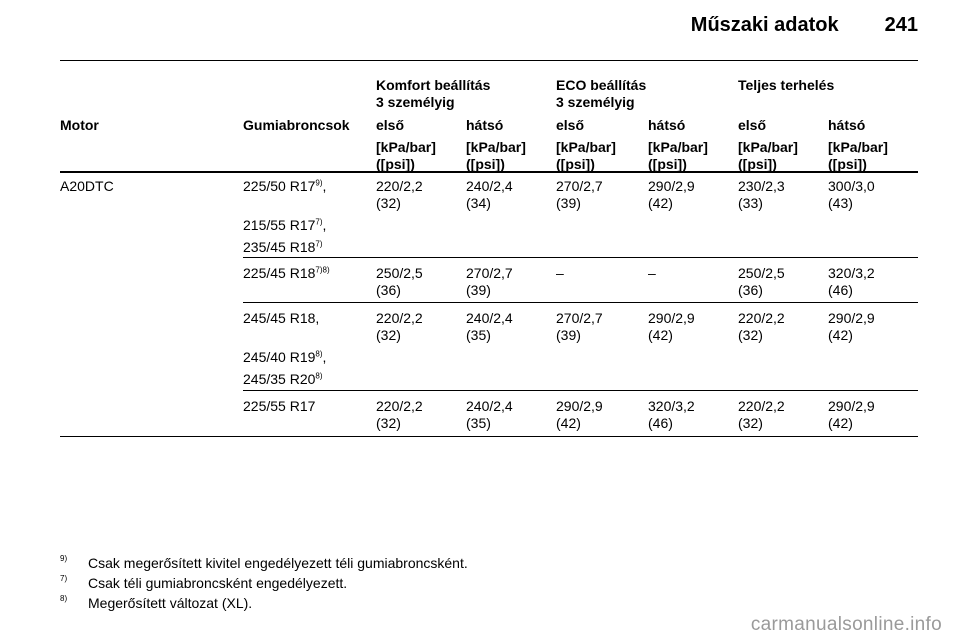  What do you see at coordinates (478, 203) in the screenshot?
I see `pressure-psi: (34)` at bounding box center [478, 203].